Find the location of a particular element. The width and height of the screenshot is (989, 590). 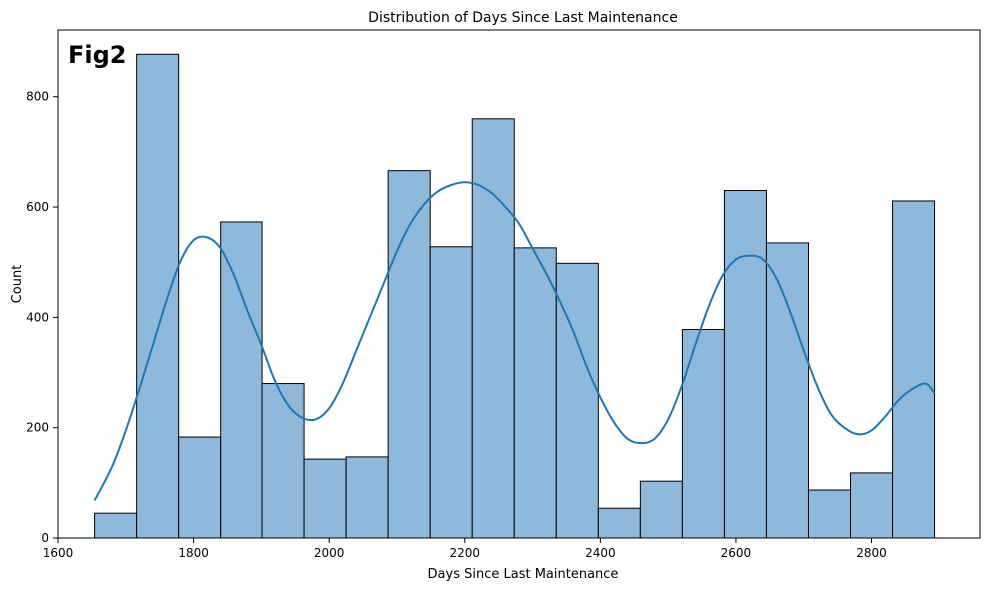

x-tick-label: 2400 is located at coordinates (600, 553).